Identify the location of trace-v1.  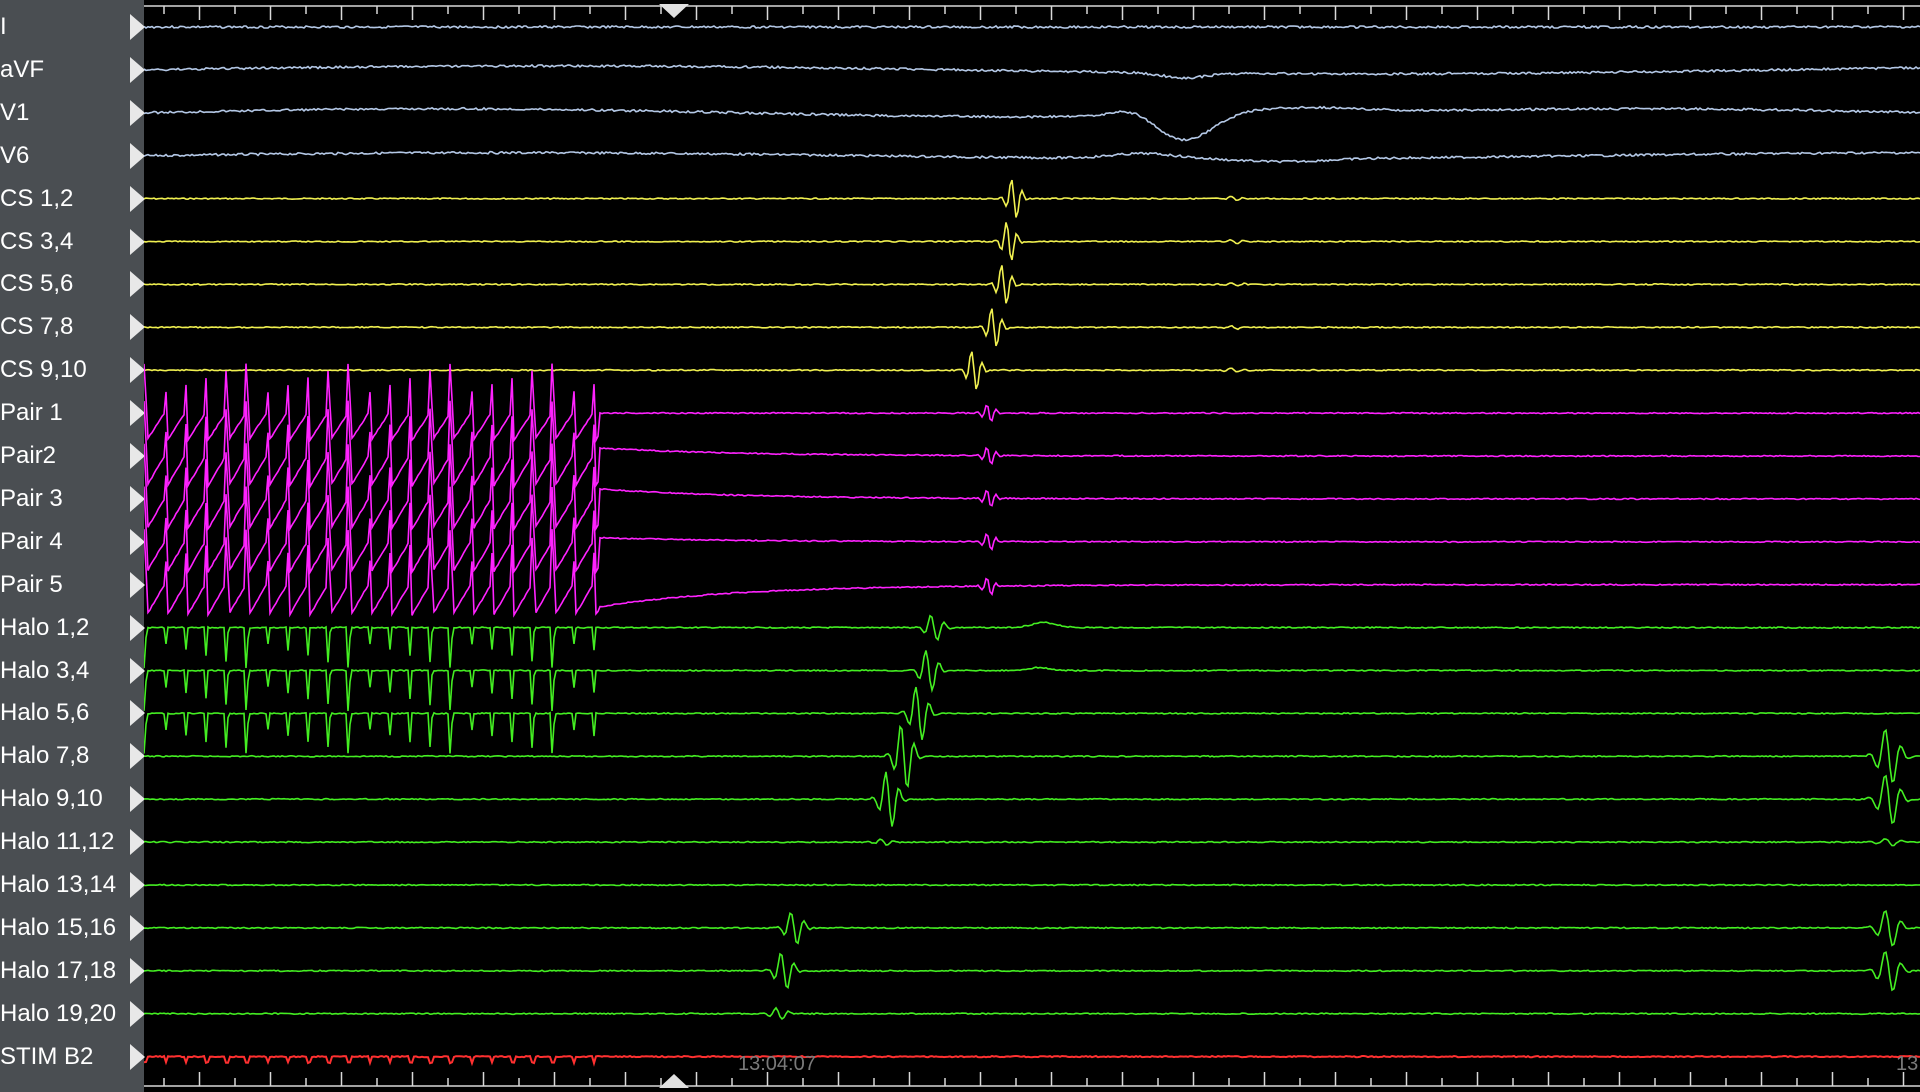
(1032, 124).